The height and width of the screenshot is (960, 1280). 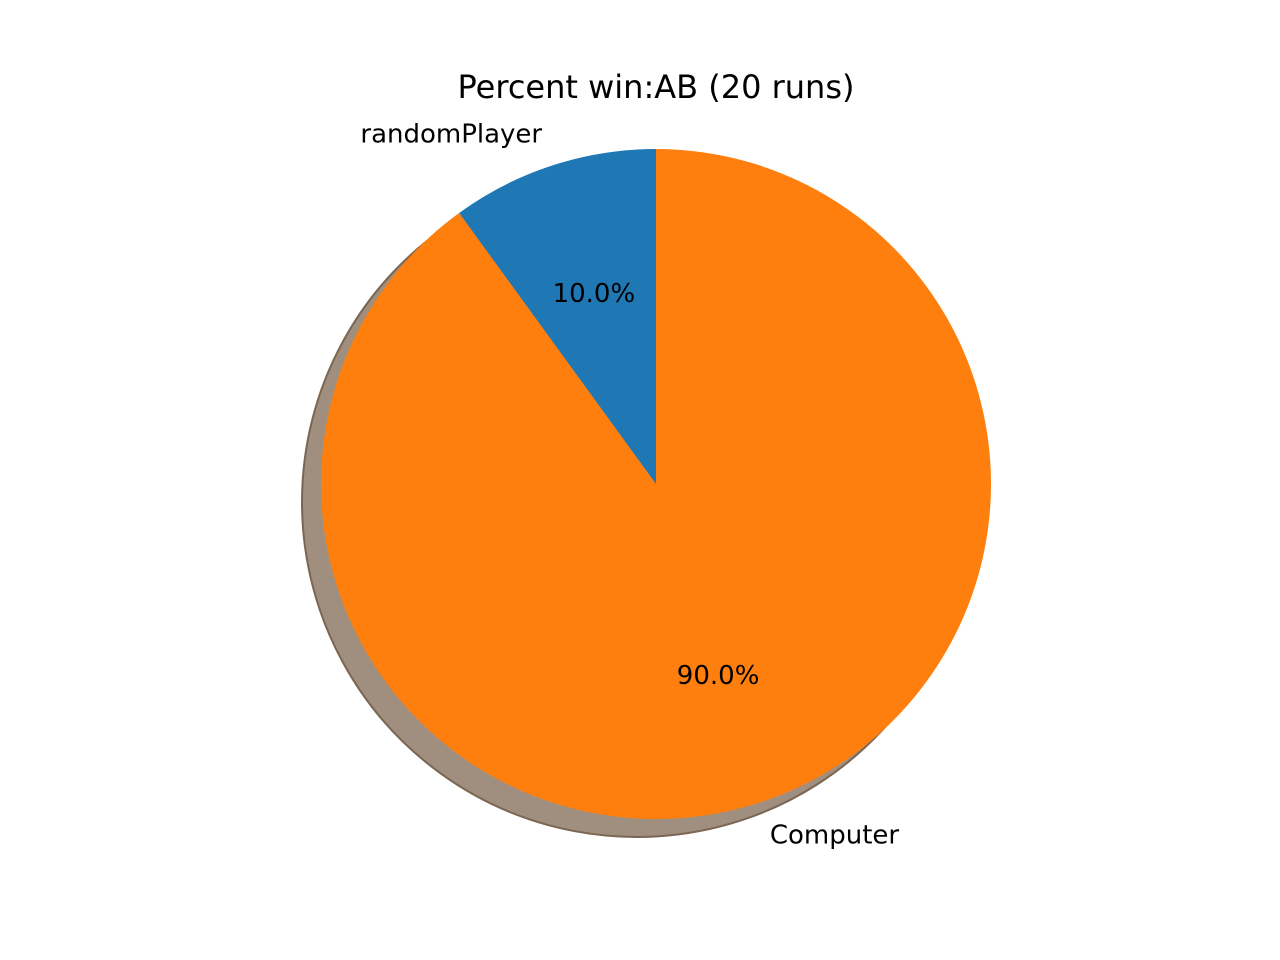 I want to click on slice-randomplayer, so click(x=557, y=316).